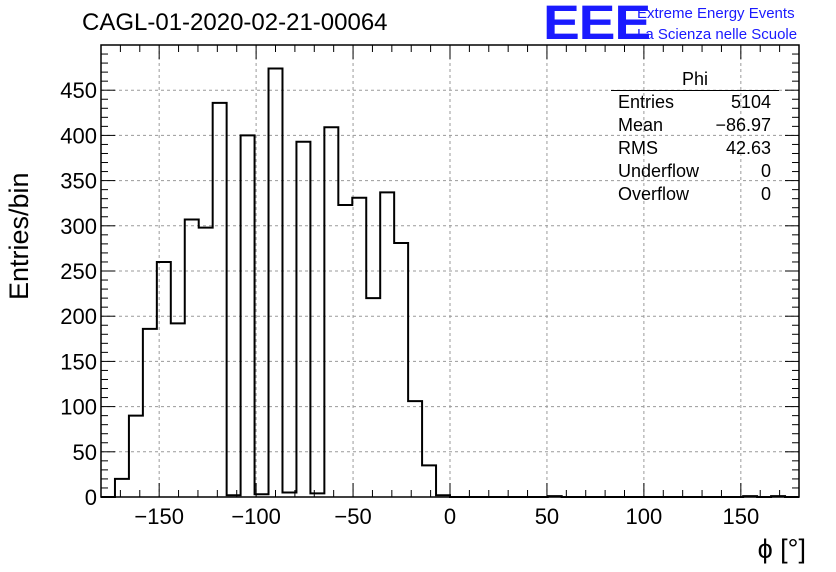 The image size is (836, 572). What do you see at coordinates (781, 549) in the screenshot?
I see `x-axis-label: ϕ [°]` at bounding box center [781, 549].